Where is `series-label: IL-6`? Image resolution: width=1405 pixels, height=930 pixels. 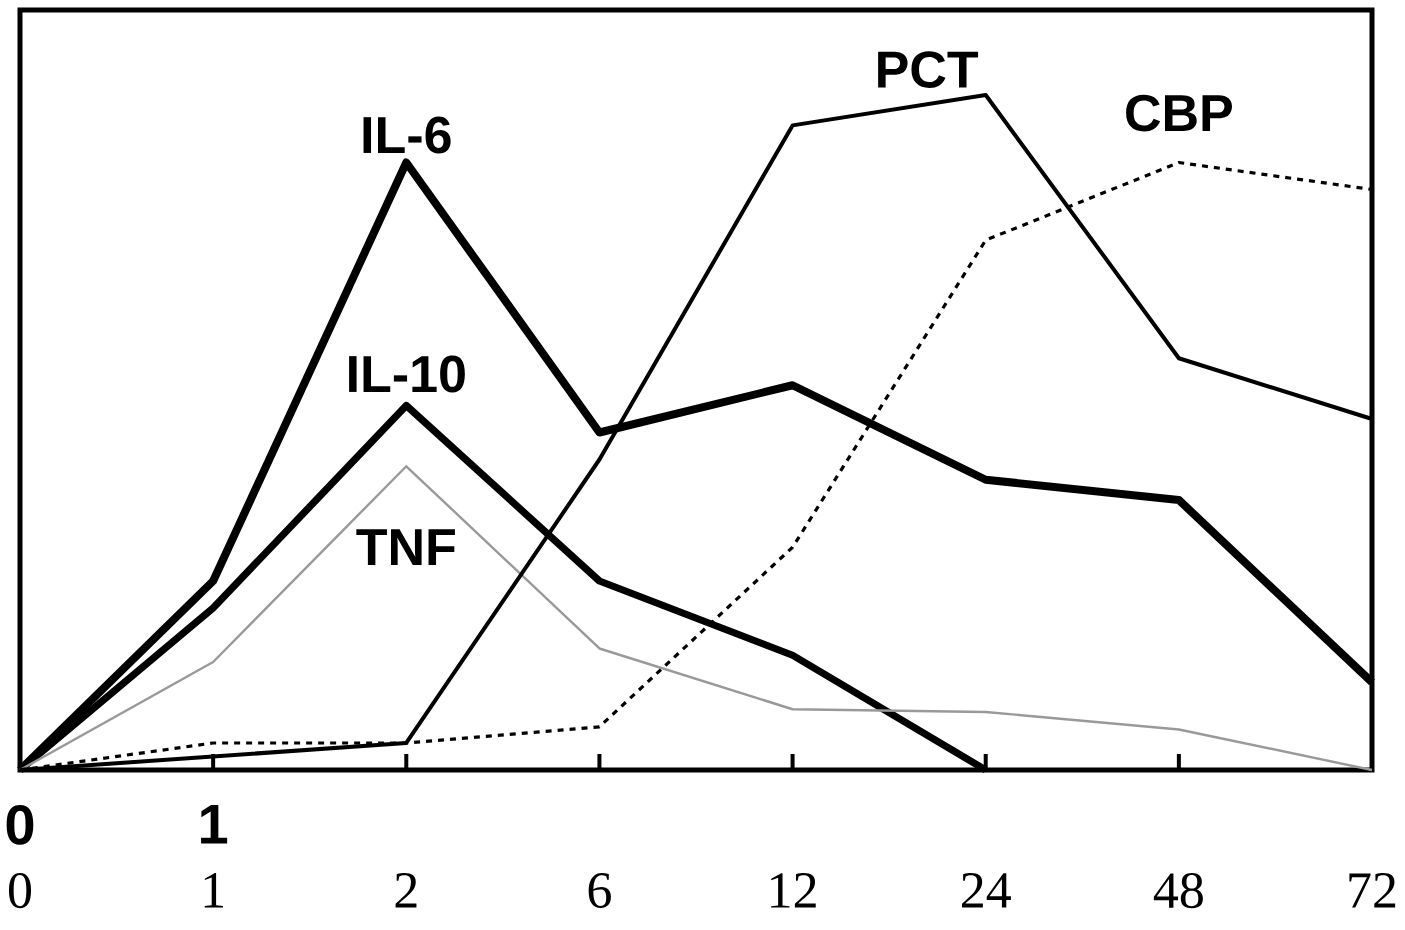 series-label: IL-6 is located at coordinates (407, 135).